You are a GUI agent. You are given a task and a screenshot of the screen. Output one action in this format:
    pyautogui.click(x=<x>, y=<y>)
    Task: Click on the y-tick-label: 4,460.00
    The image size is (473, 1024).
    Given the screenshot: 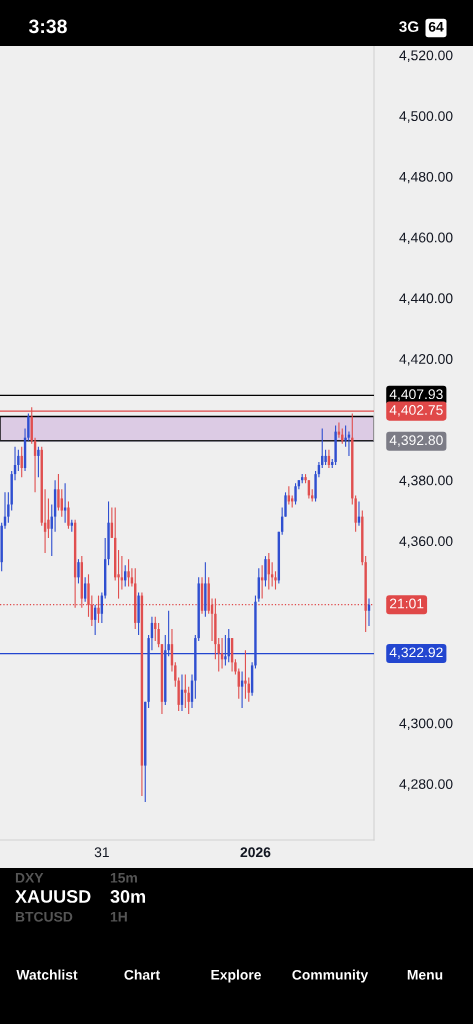 What is the action you would take?
    pyautogui.click(x=426, y=238)
    